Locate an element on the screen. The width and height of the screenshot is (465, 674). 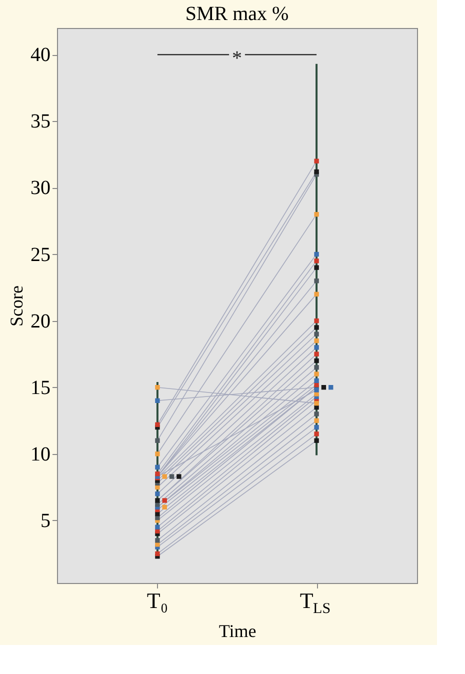
y-tick-label: 25 is located at coordinates (40, 255).